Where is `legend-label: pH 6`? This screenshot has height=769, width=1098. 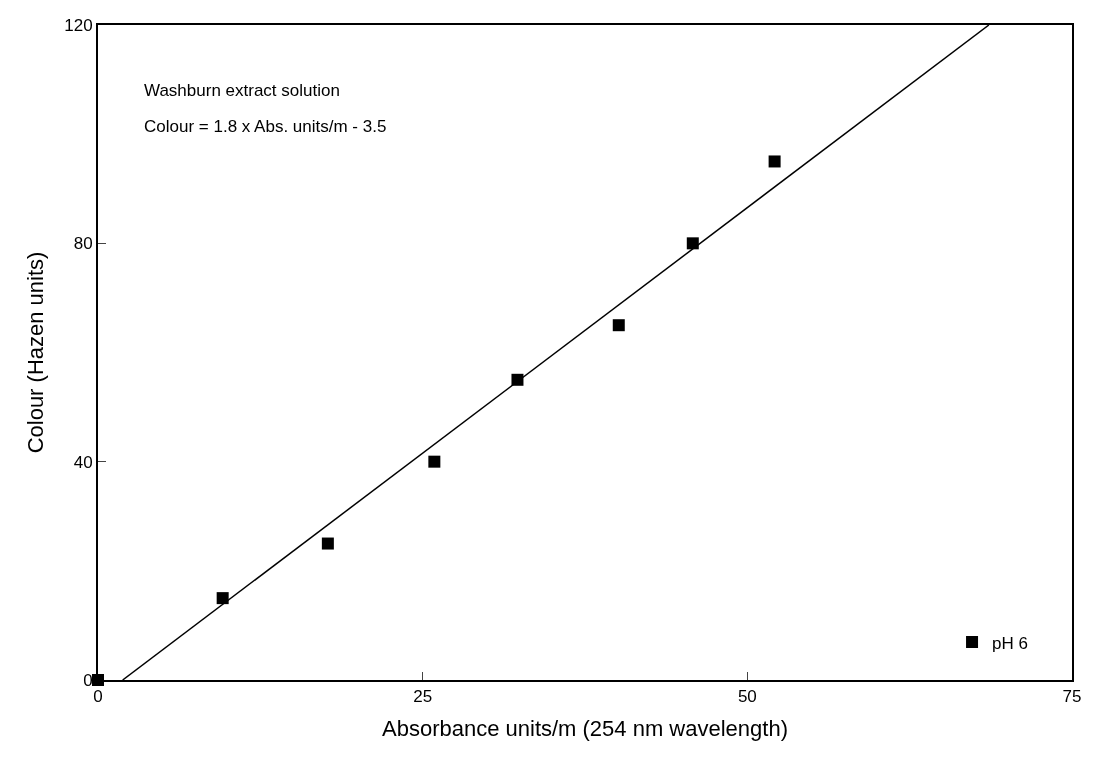
legend-label: pH 6 is located at coordinates (1010, 643).